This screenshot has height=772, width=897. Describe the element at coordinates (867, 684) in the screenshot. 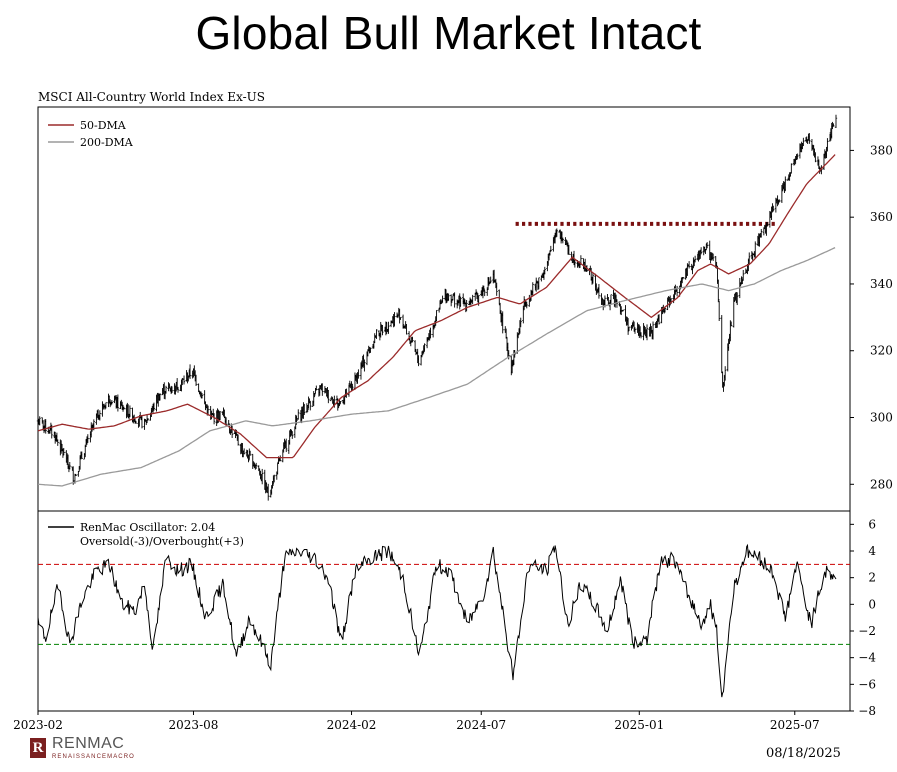

I see `oscillator-y-tick-label: −6` at that location.